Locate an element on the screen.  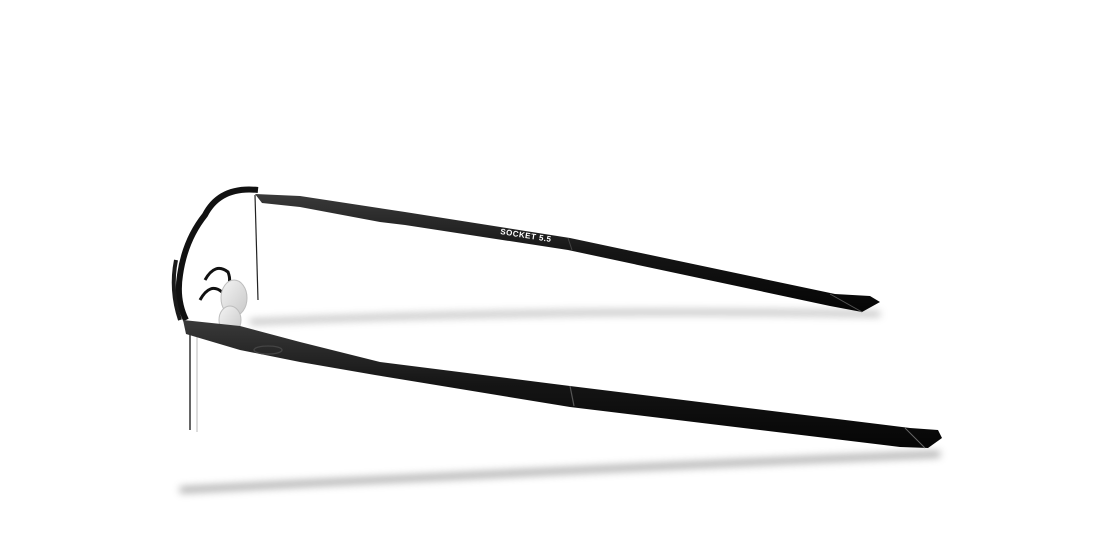
upper-temple-arm: SOCKET 5.5 is located at coordinates (567, 253).